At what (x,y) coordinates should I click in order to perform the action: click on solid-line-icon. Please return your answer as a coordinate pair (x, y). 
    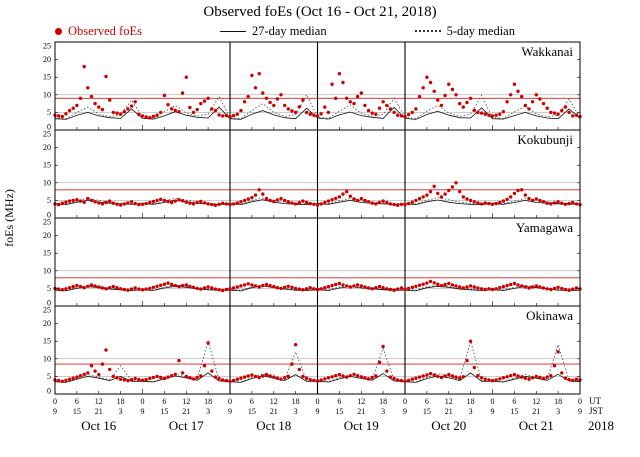
    Looking at the image, I should click on (232, 31).